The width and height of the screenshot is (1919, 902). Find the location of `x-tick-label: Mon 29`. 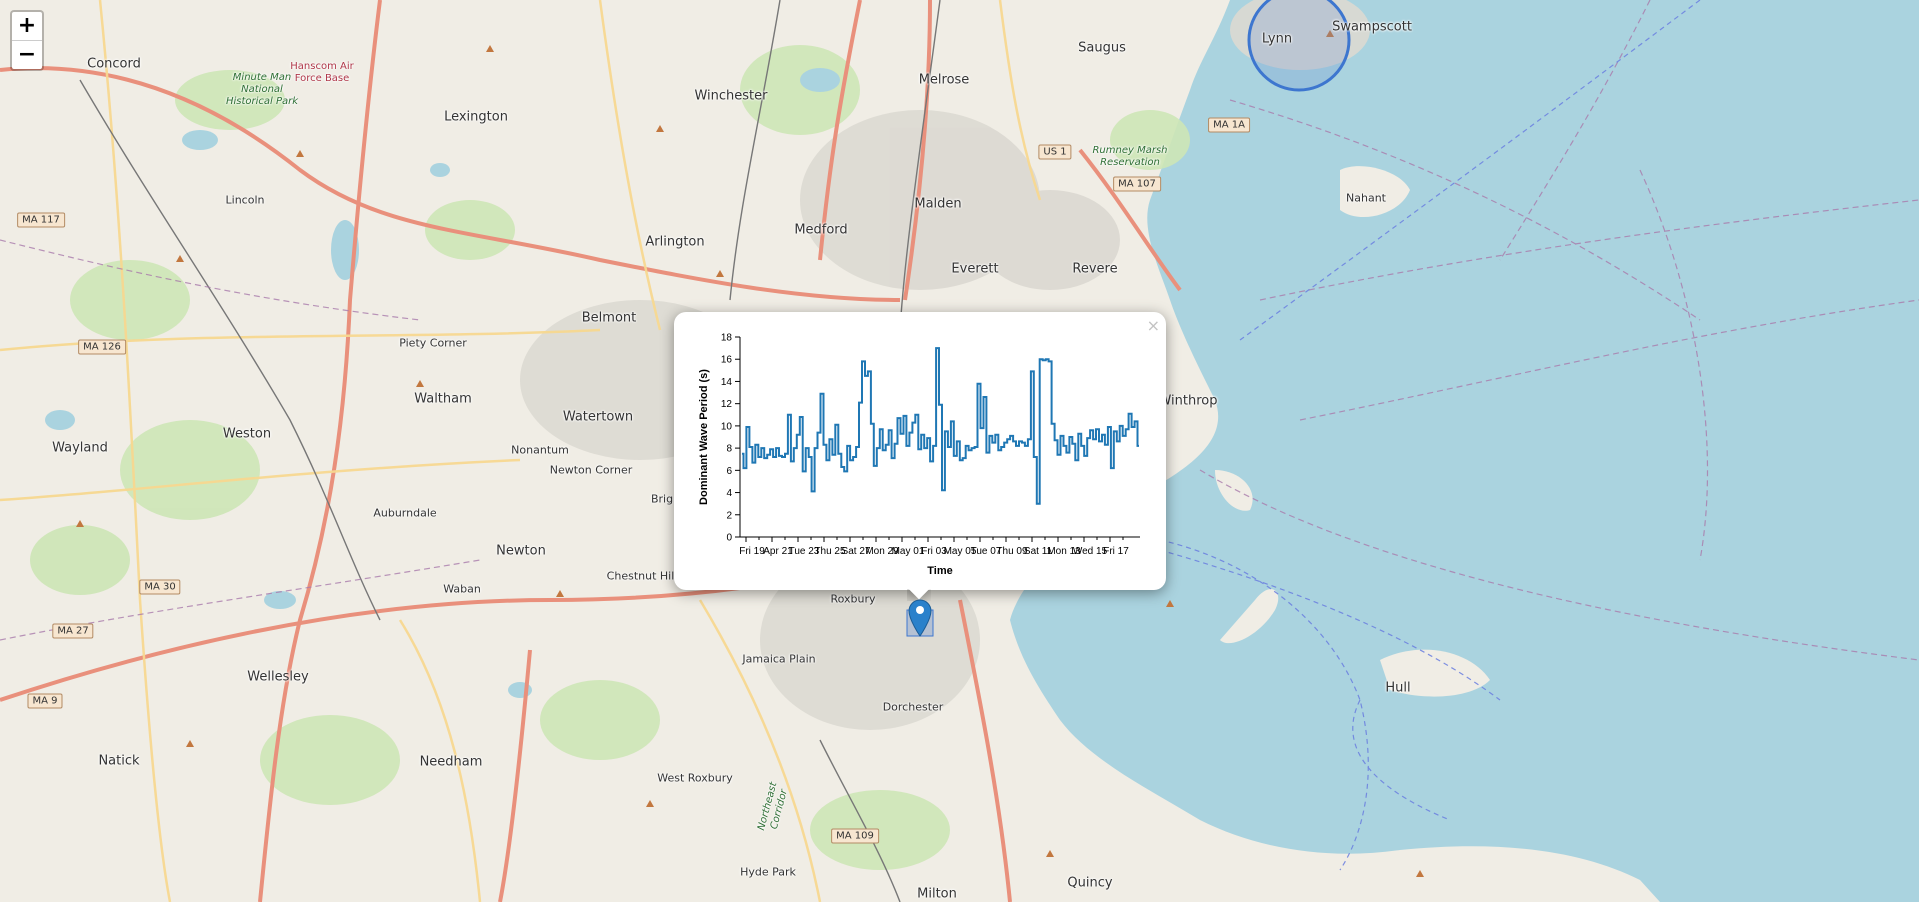

x-tick-label: Mon 29 is located at coordinates (882, 551).